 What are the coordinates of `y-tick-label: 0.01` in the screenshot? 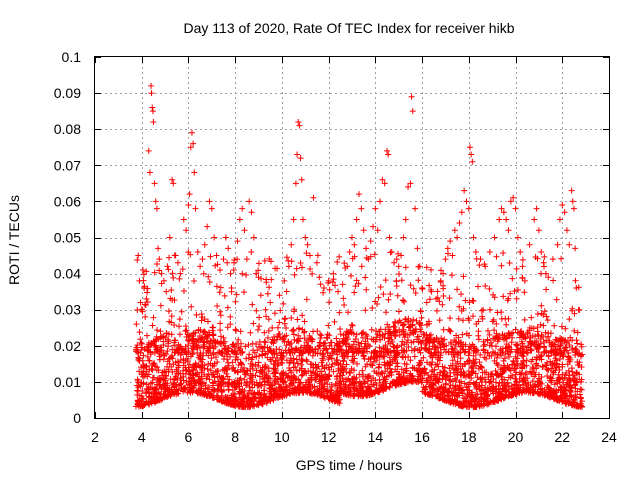 It's located at (67, 382).